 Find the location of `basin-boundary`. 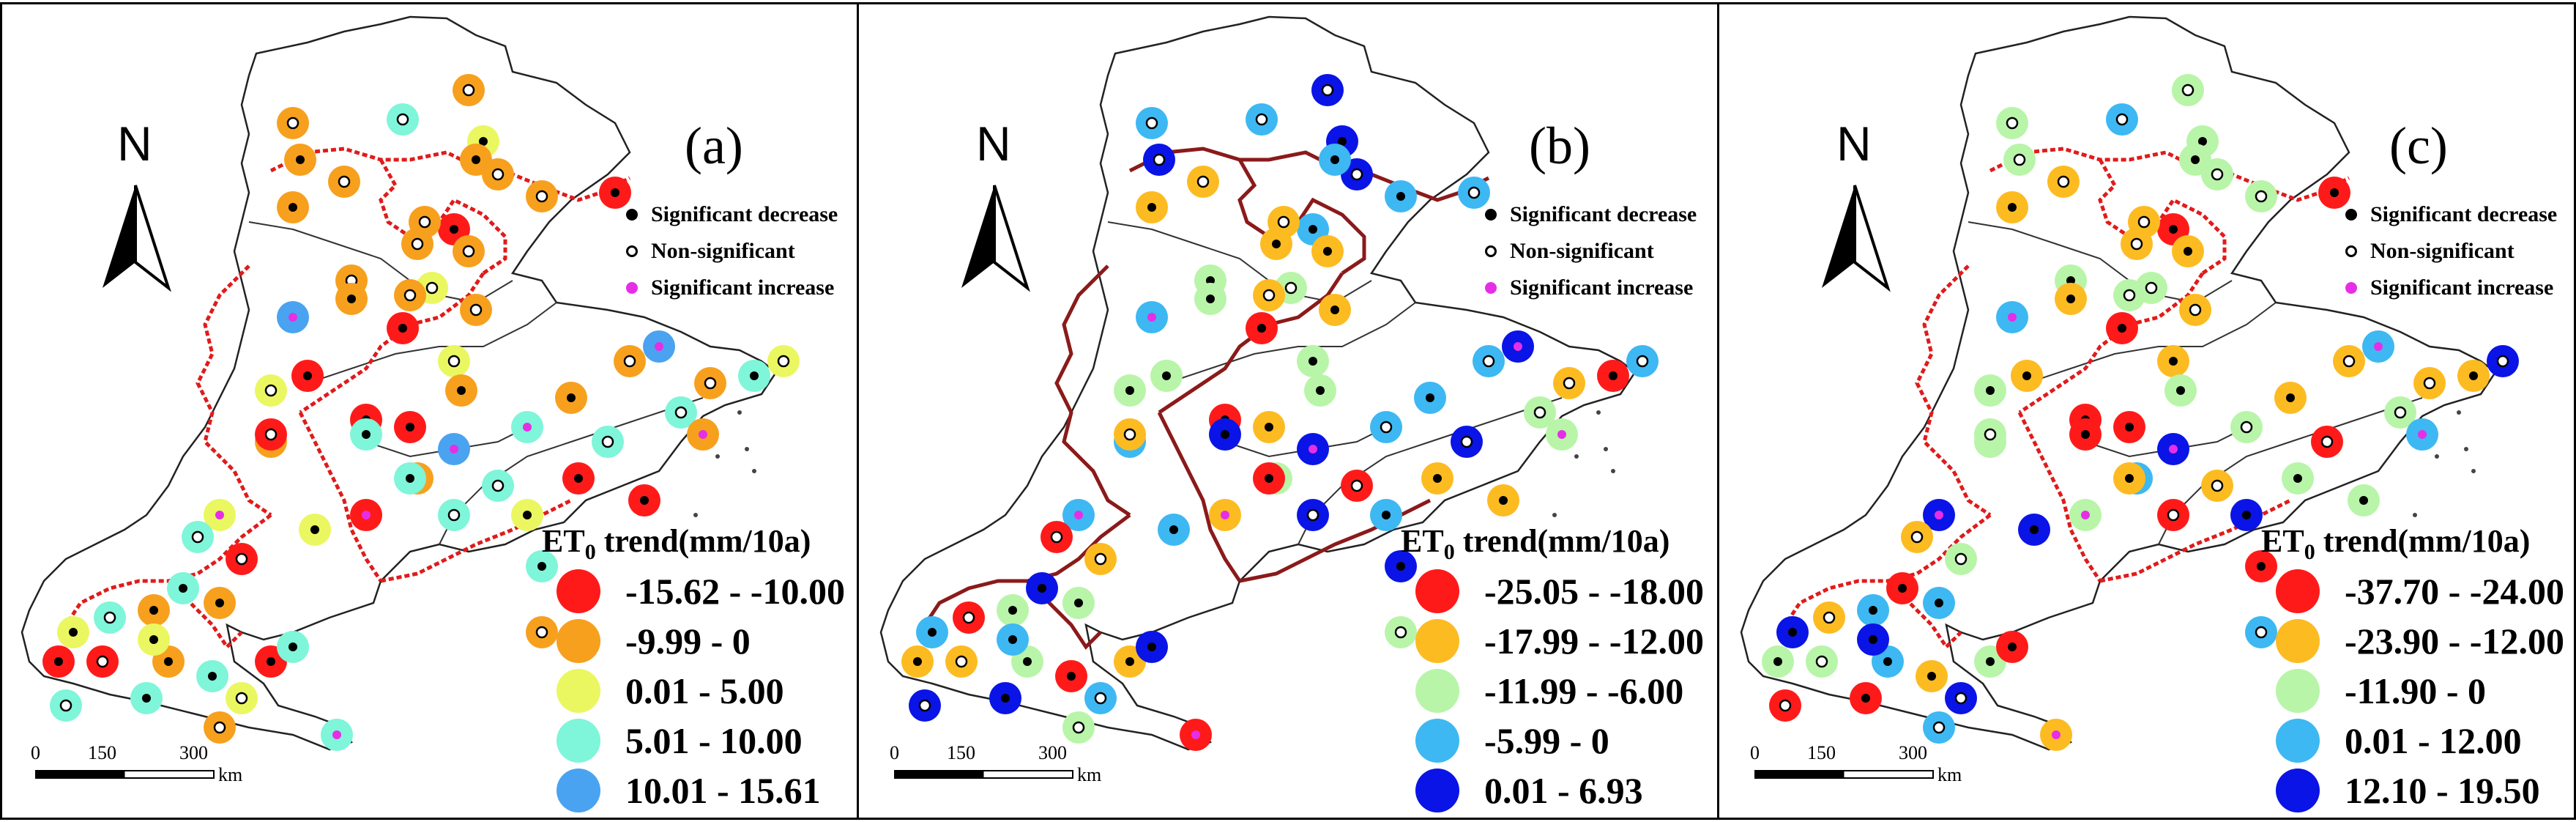

basin-boundary is located at coordinates (392, 343).